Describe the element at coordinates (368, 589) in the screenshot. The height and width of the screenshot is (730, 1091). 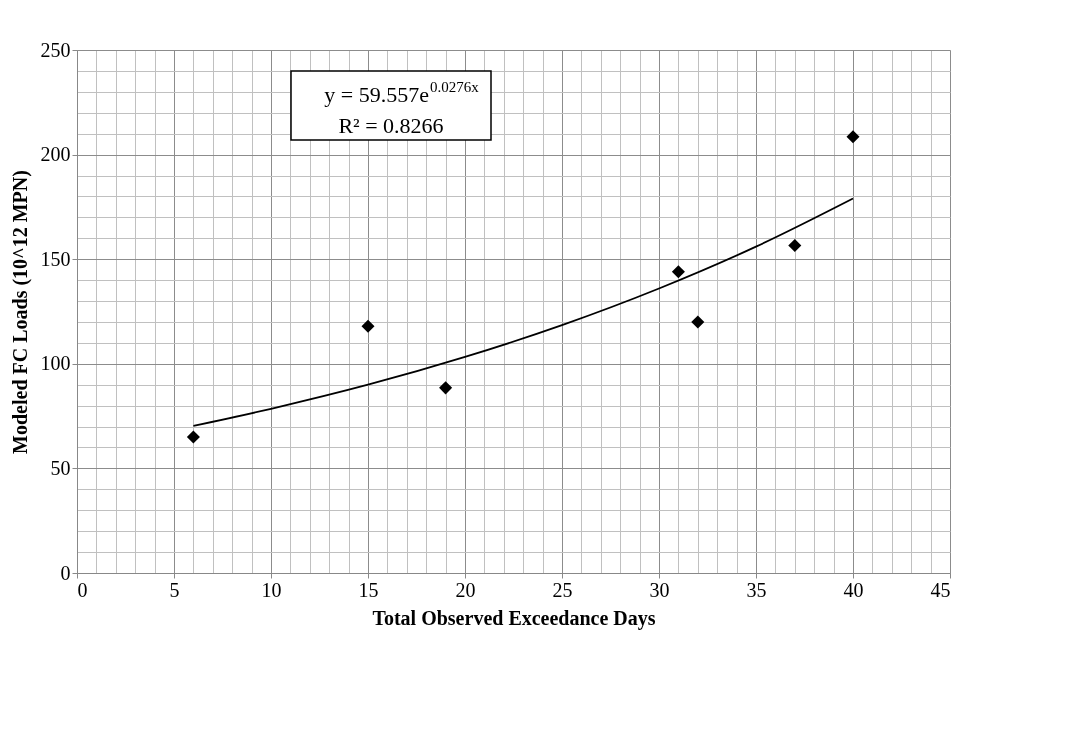
I see `x-tick-label: 15` at that location.